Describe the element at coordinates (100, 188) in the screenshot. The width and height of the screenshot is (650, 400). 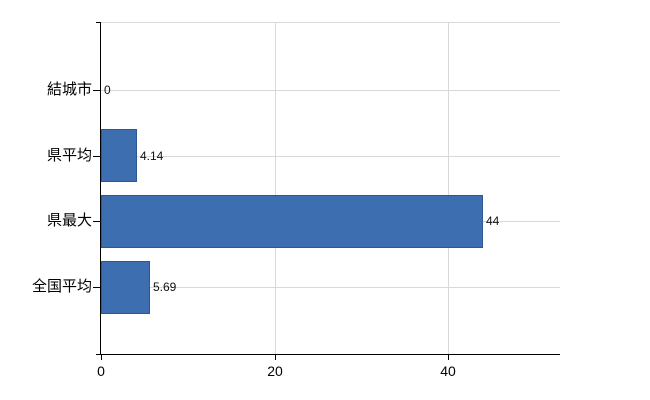
I see `y-axis-line` at that location.